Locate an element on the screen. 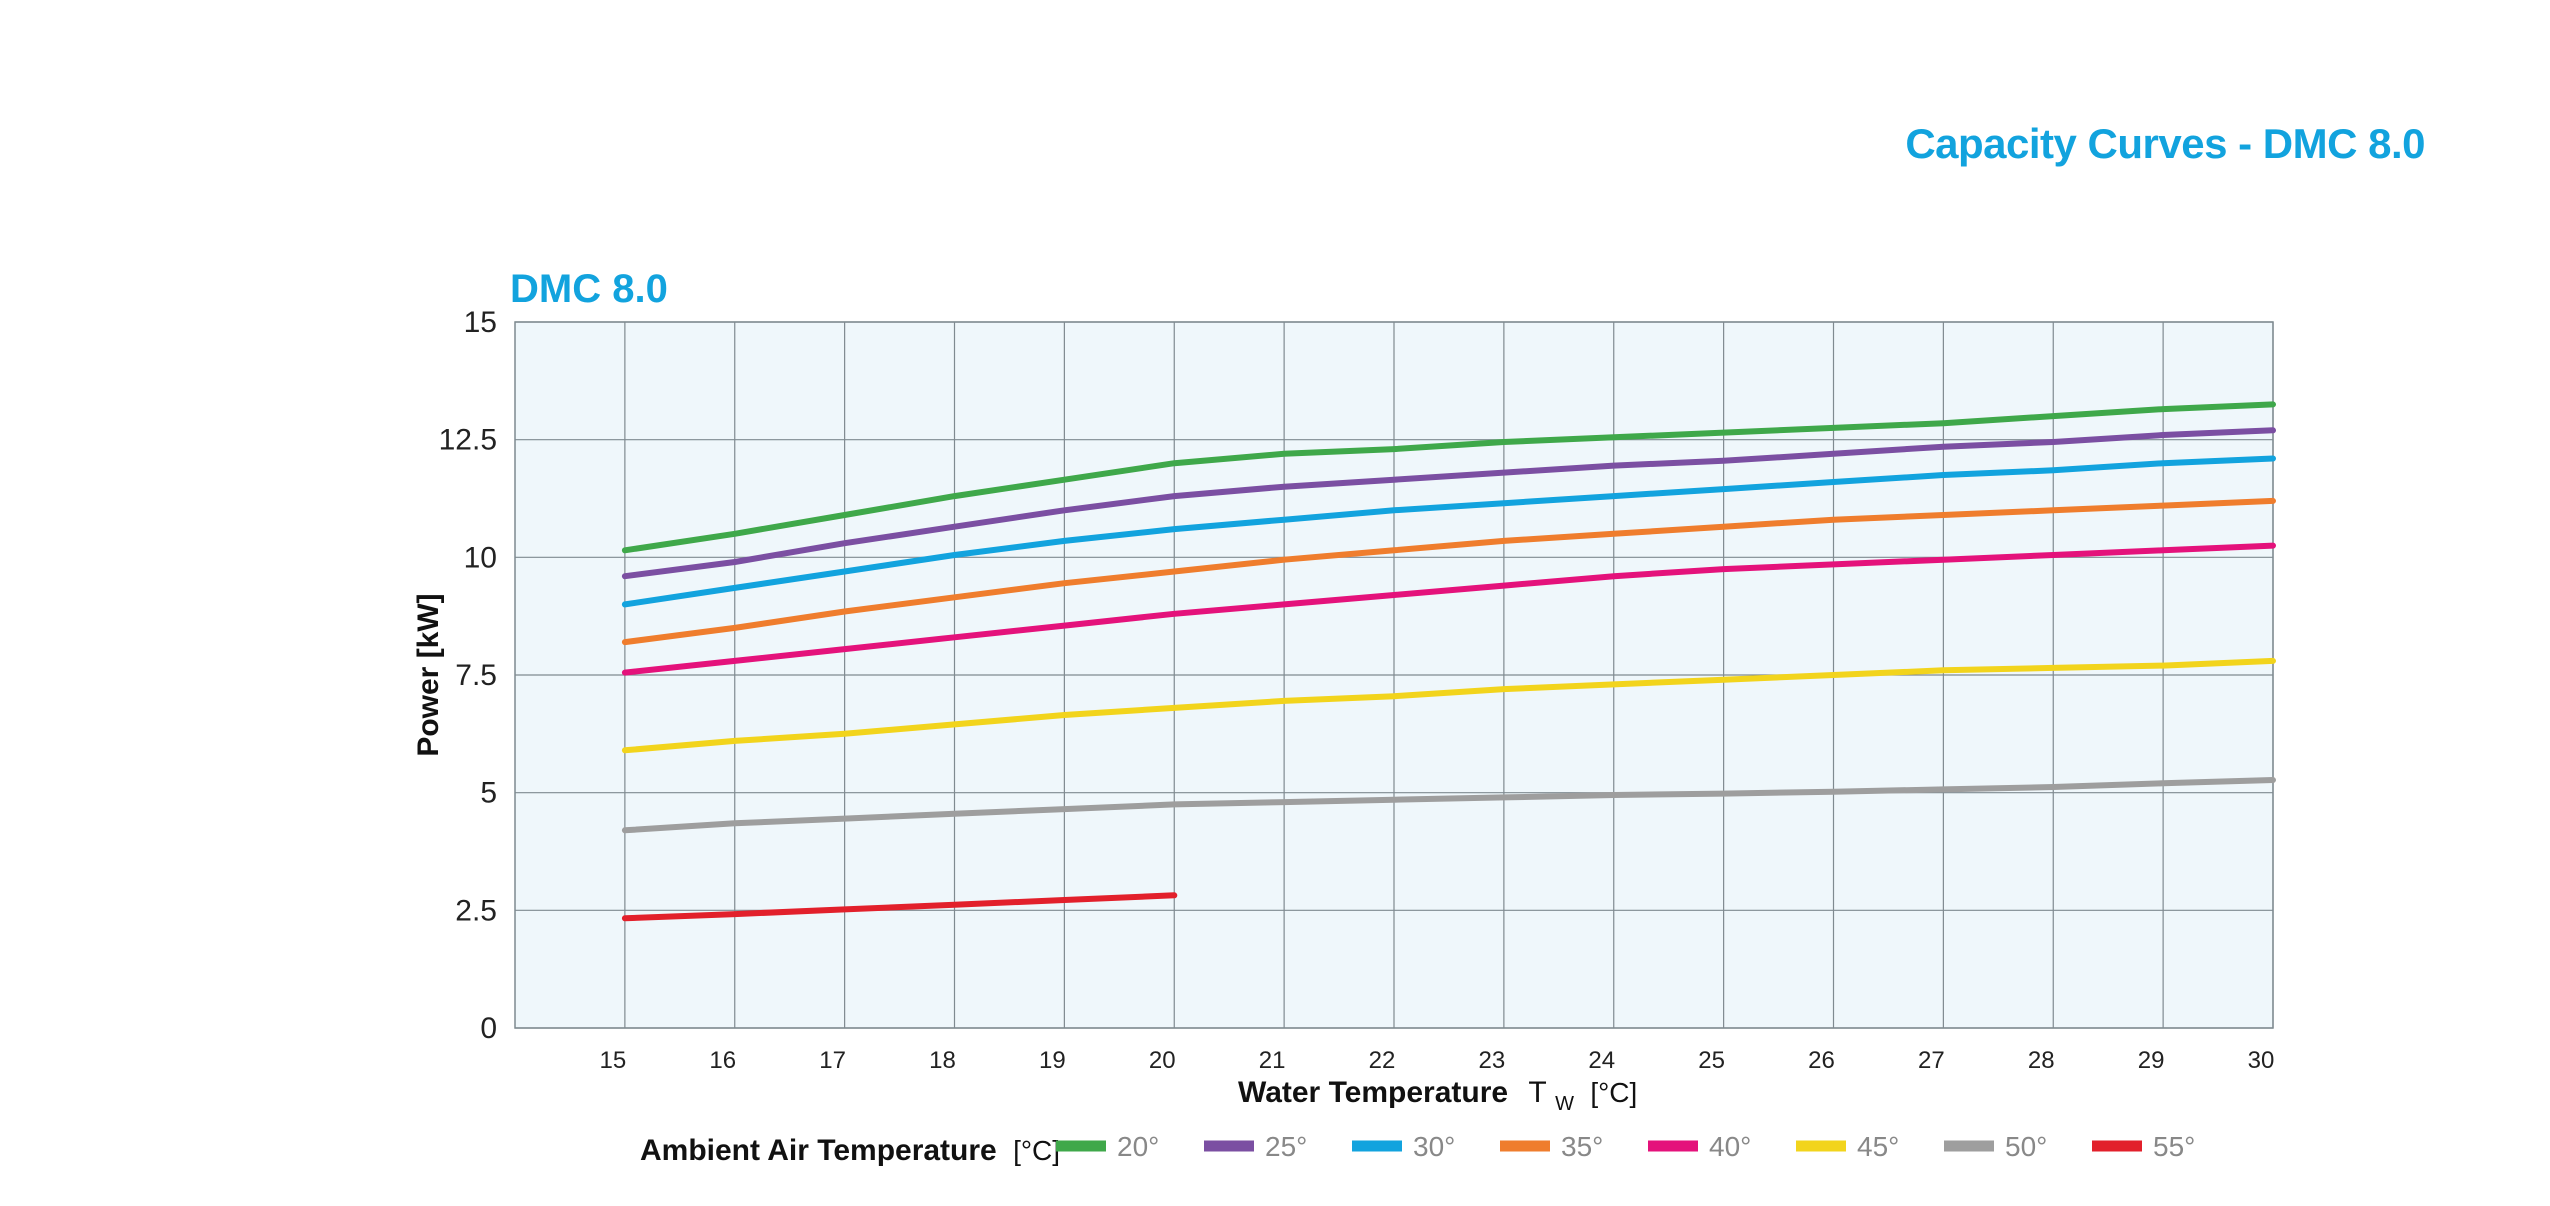 The image size is (2550, 1206). legend-label: 25° is located at coordinates (1286, 1146).